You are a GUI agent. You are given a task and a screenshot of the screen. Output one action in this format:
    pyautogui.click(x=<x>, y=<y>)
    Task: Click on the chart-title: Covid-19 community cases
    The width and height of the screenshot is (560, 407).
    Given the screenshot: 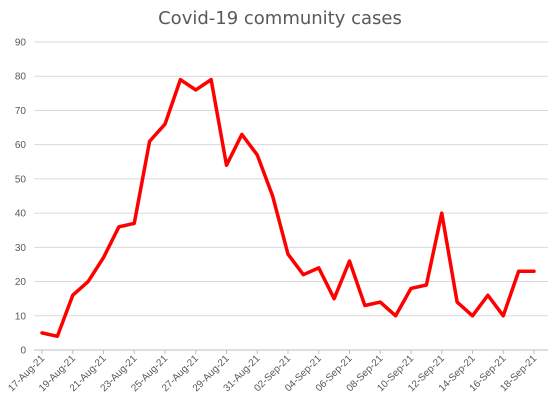 What is the action you would take?
    pyautogui.click(x=280, y=18)
    